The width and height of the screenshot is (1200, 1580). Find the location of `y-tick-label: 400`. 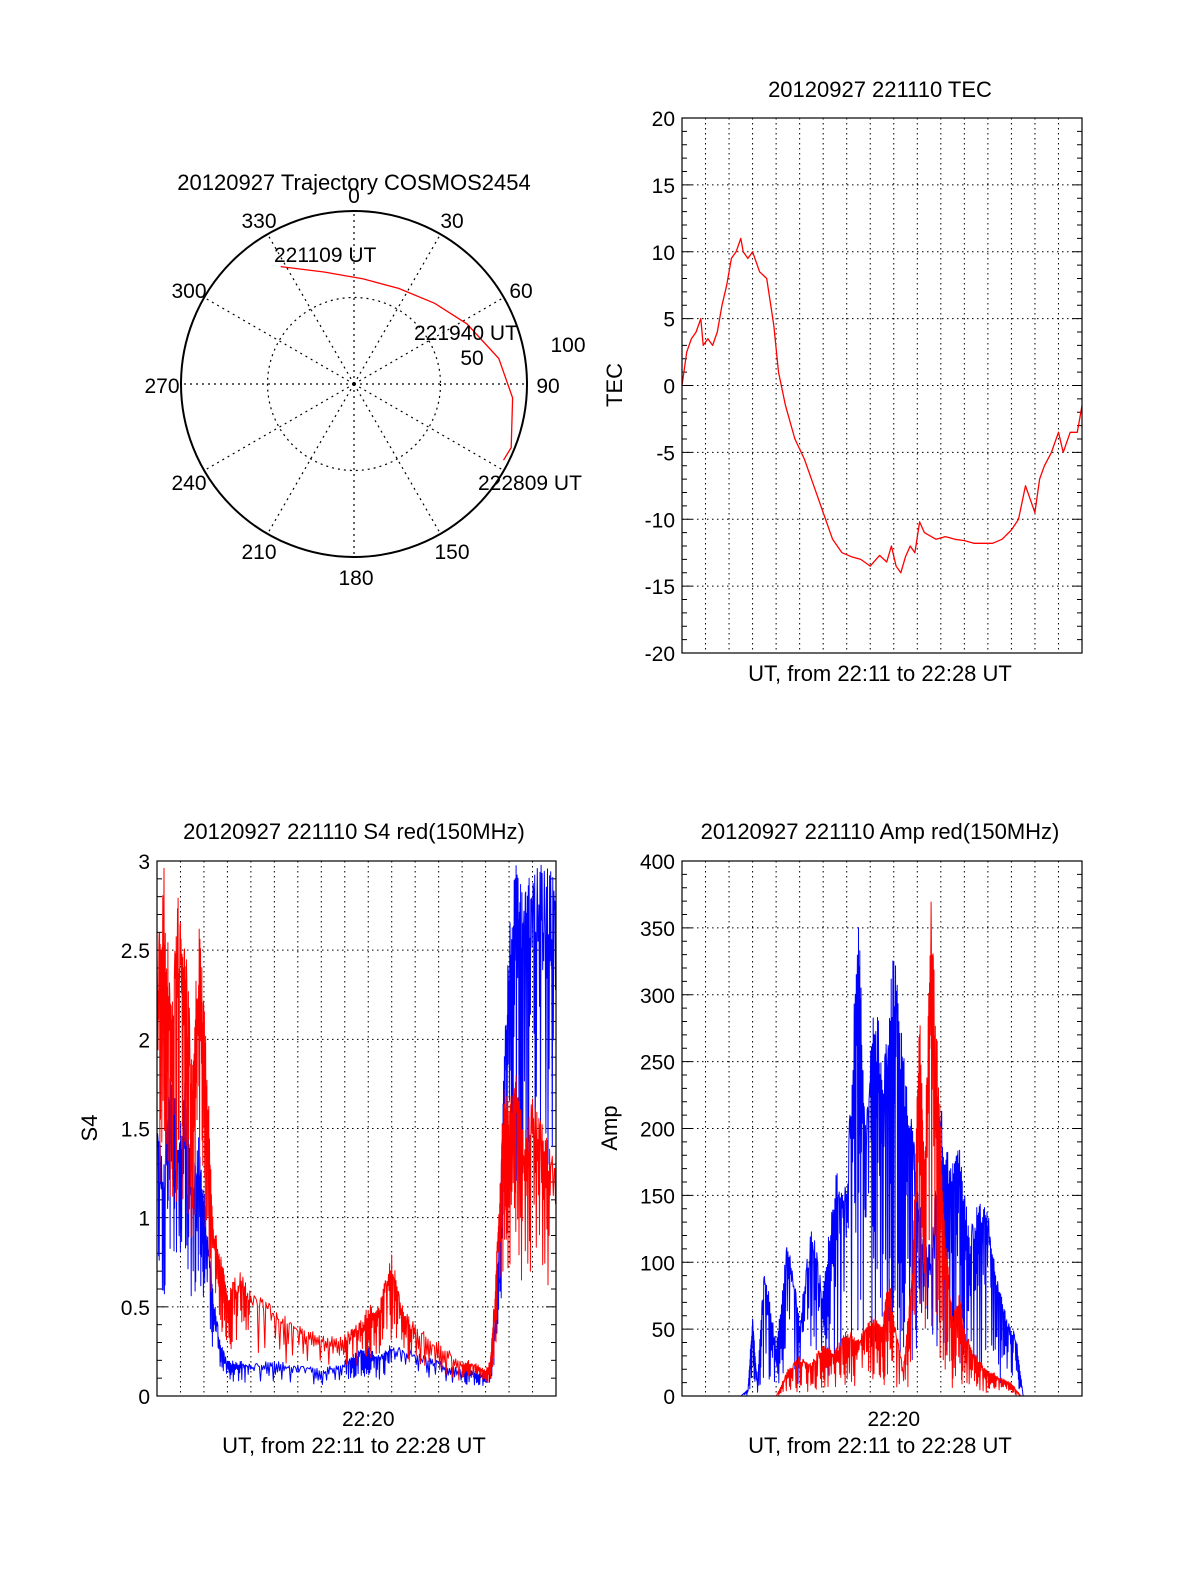

y-tick-label: 400 is located at coordinates (657, 862).